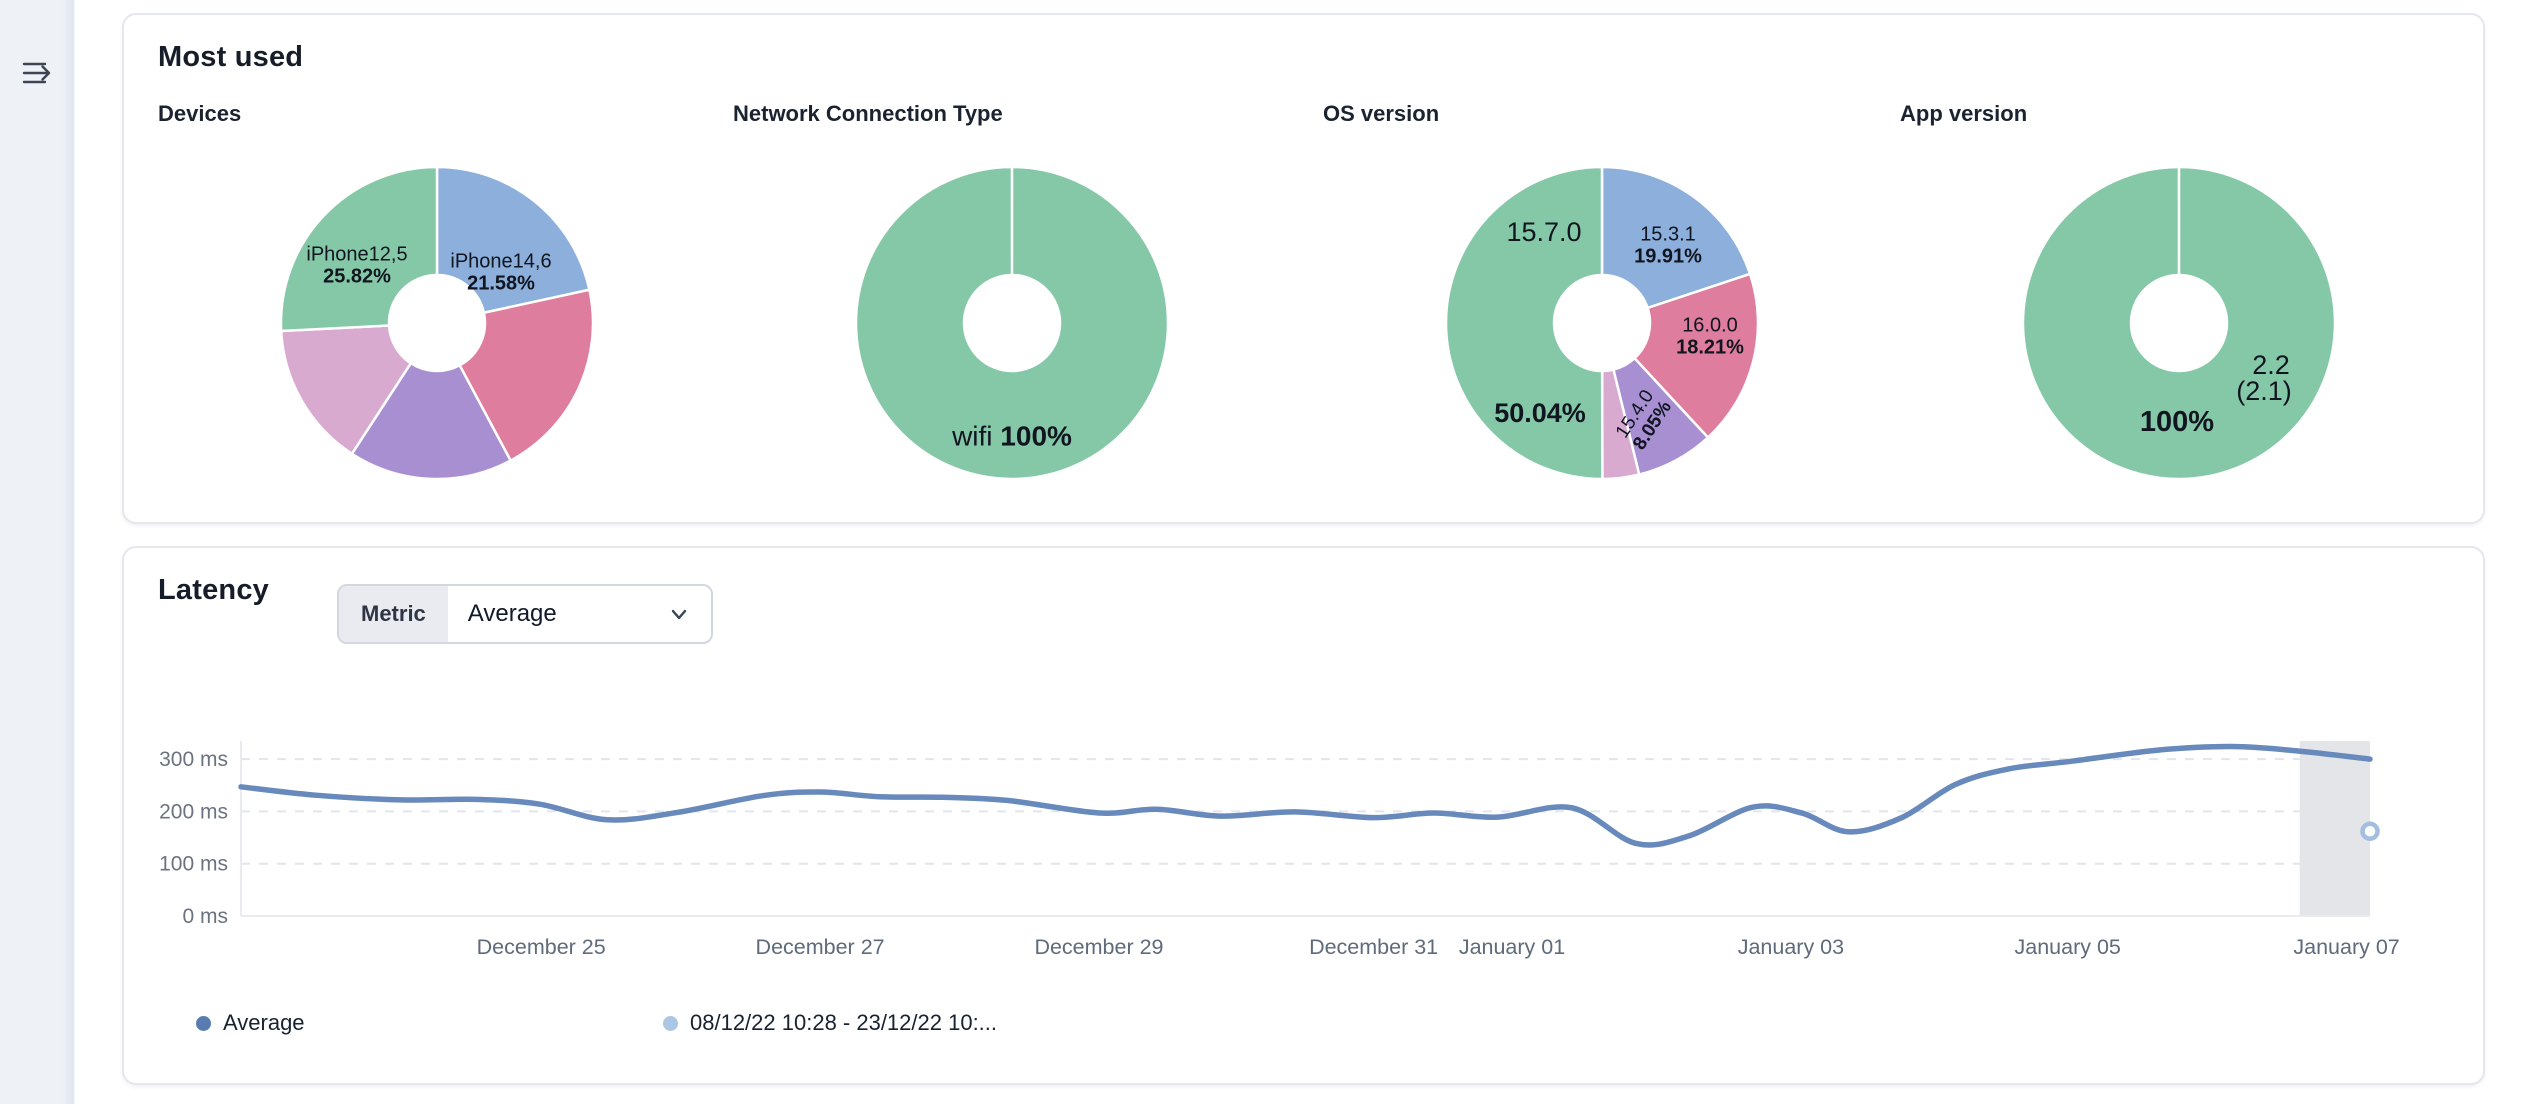 This screenshot has height=1104, width=2528. Describe the element at coordinates (1524, 323) in the screenshot. I see `donut-segment-15.7.0` at that location.